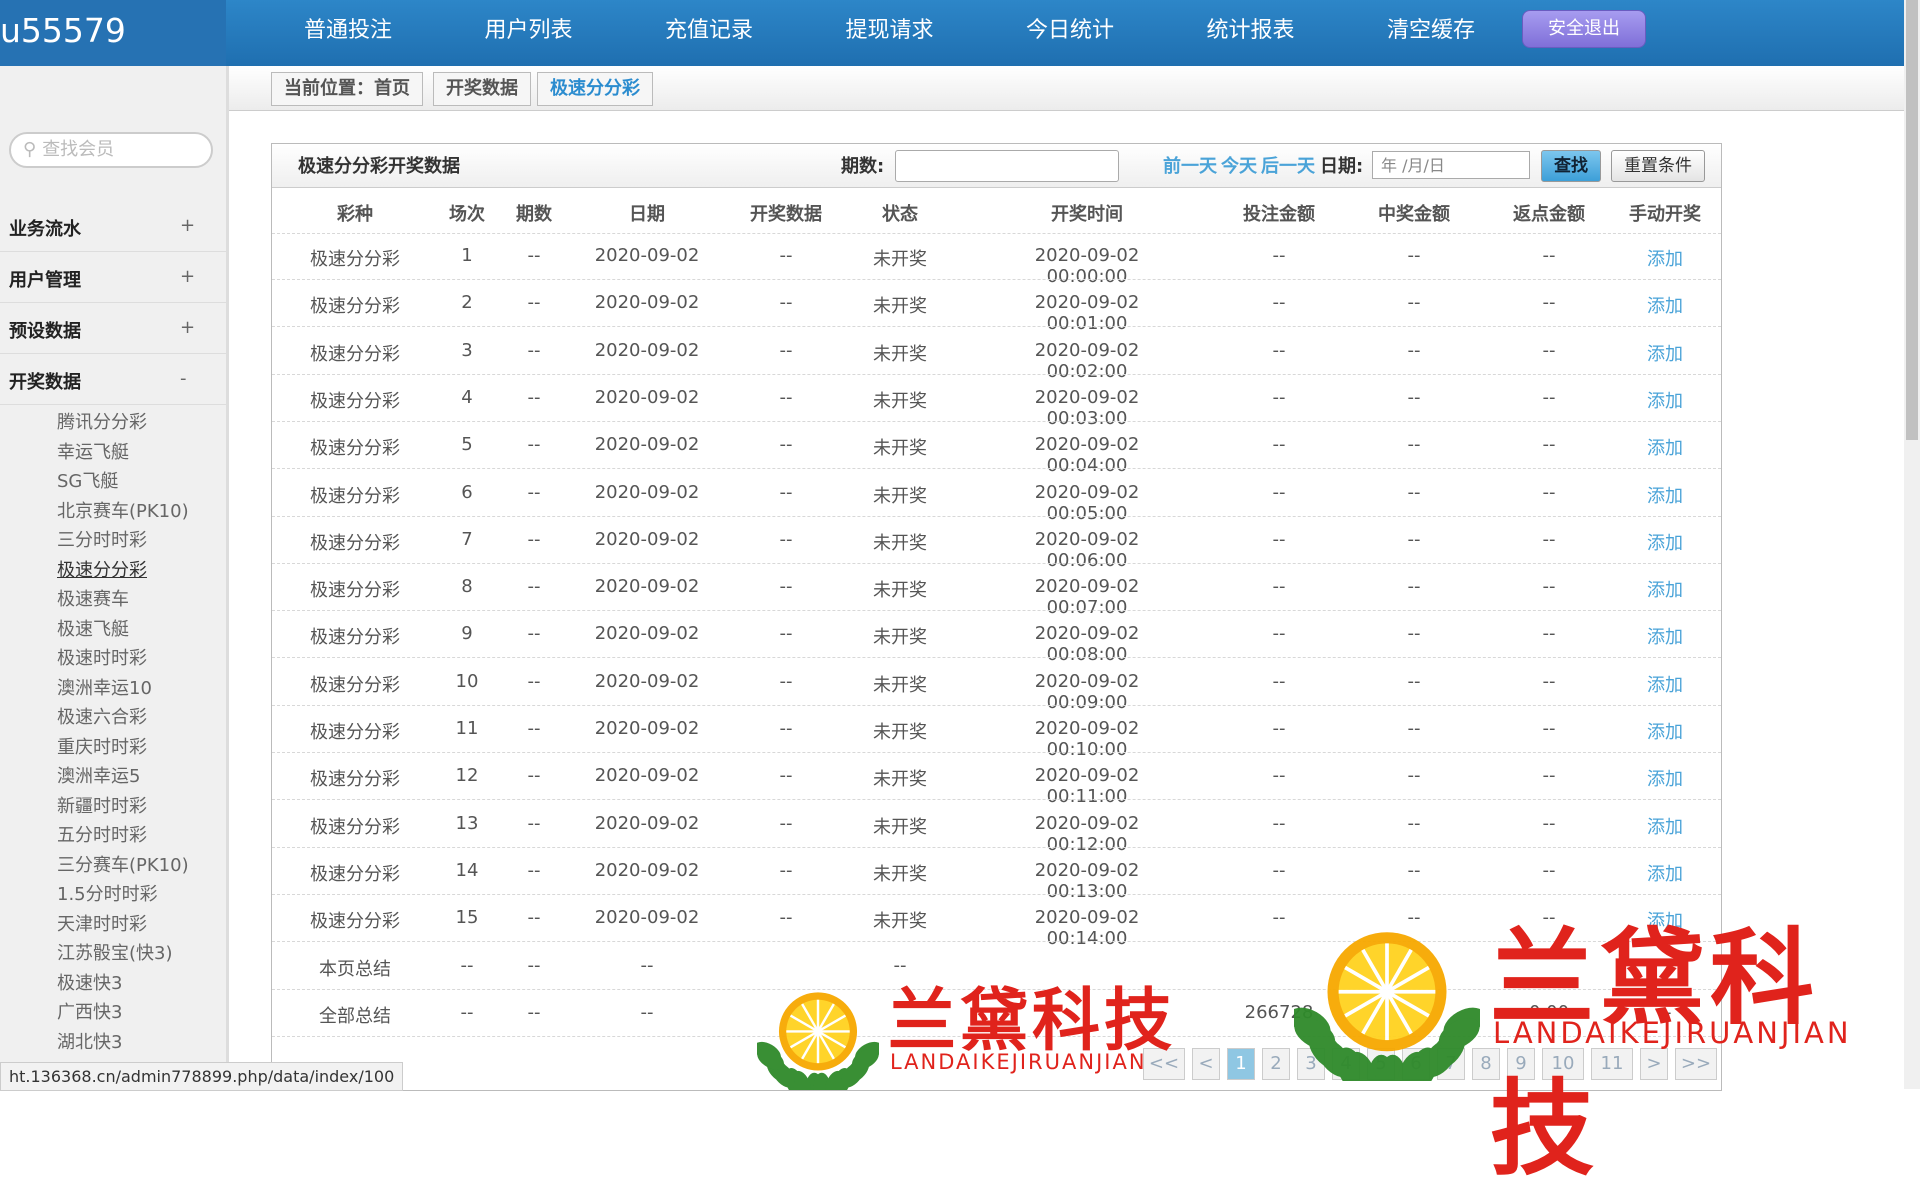  I want to click on menu-item: 广西快3, so click(90, 1012).